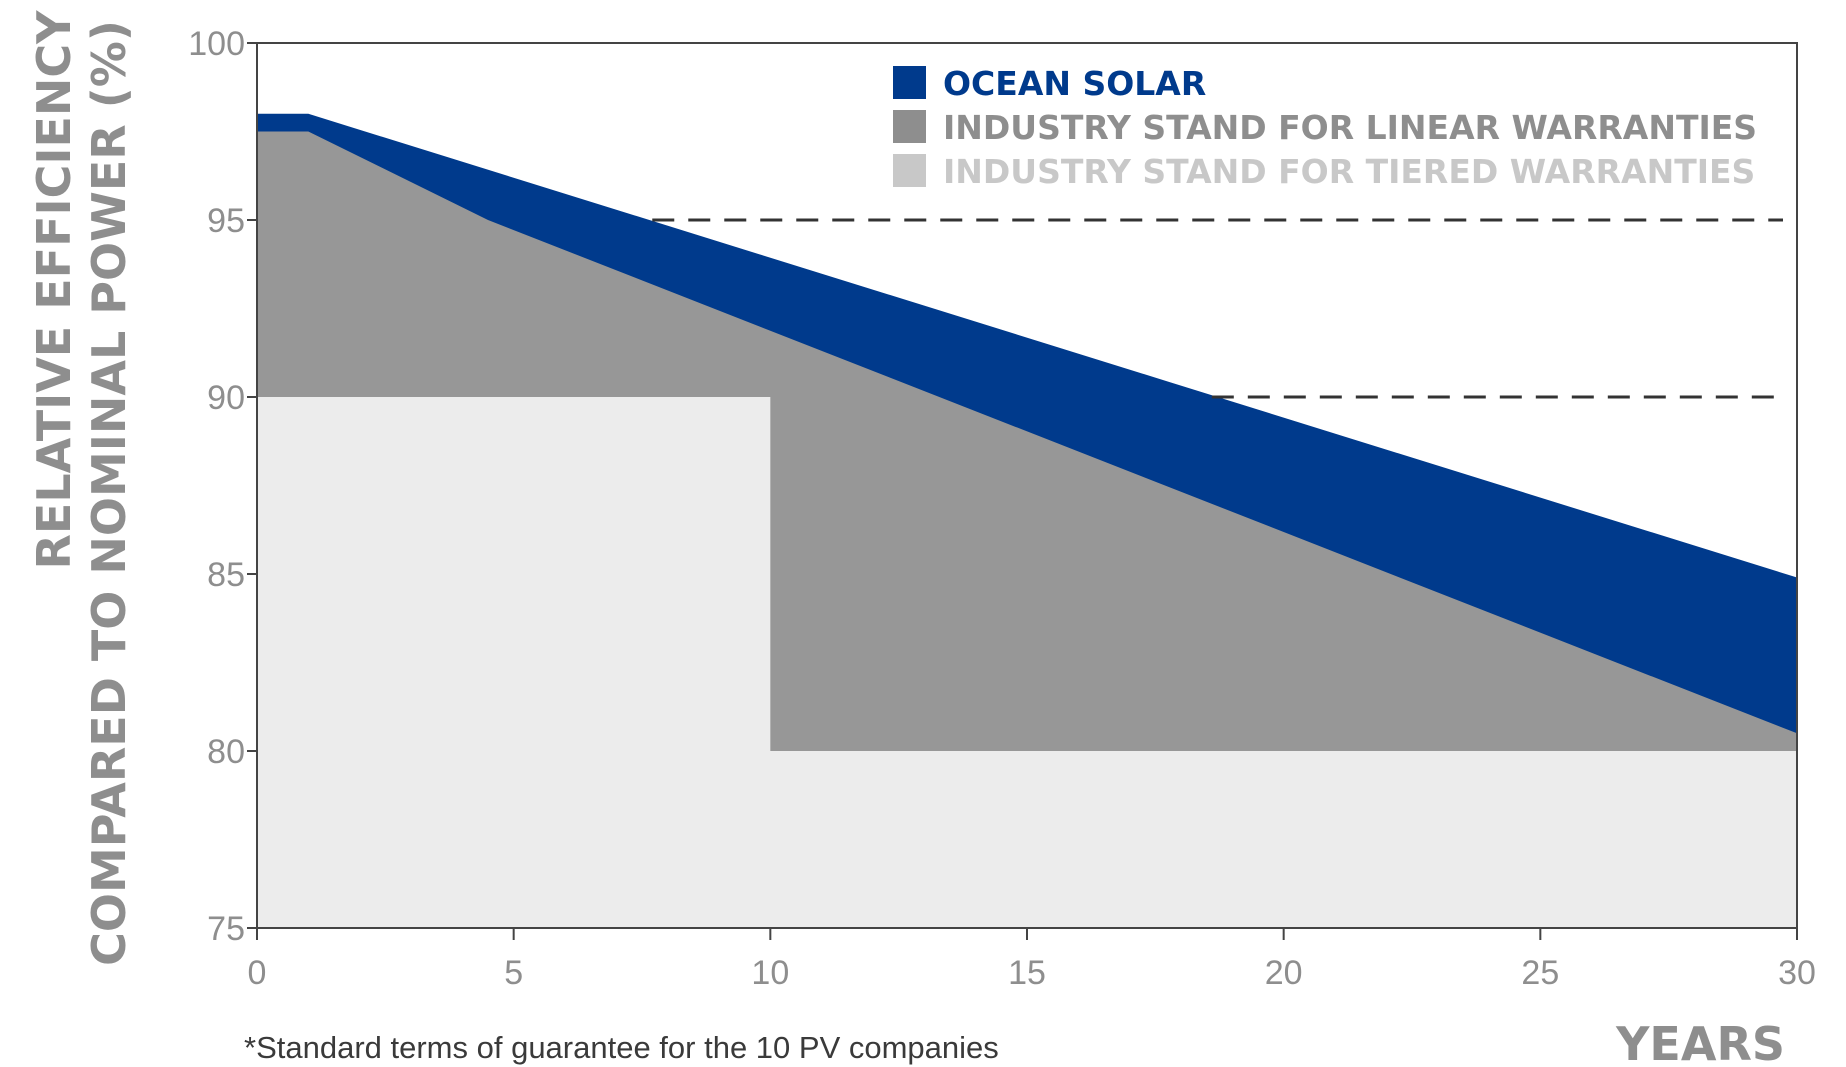 Image resolution: width=1846 pixels, height=1067 pixels. What do you see at coordinates (257, 973) in the screenshot?
I see `x-tick-label: 0` at bounding box center [257, 973].